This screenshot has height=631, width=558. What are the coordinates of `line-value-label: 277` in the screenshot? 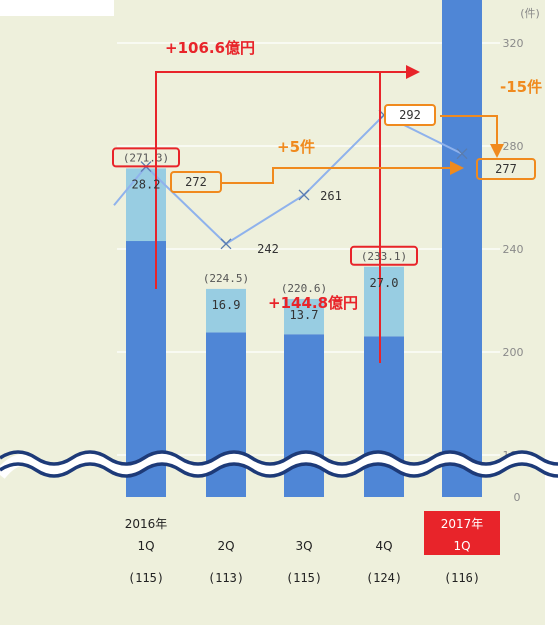 It's located at (506, 169).